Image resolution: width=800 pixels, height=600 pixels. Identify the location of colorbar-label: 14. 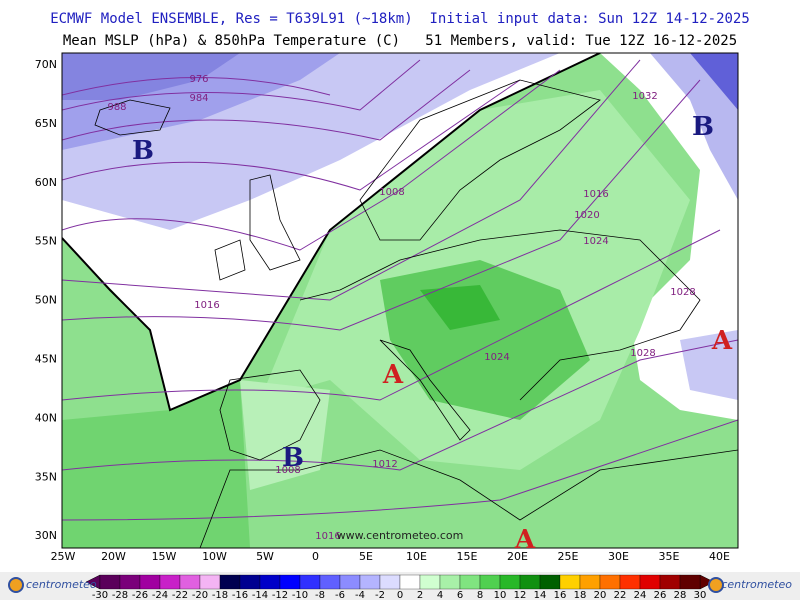
(540, 595).